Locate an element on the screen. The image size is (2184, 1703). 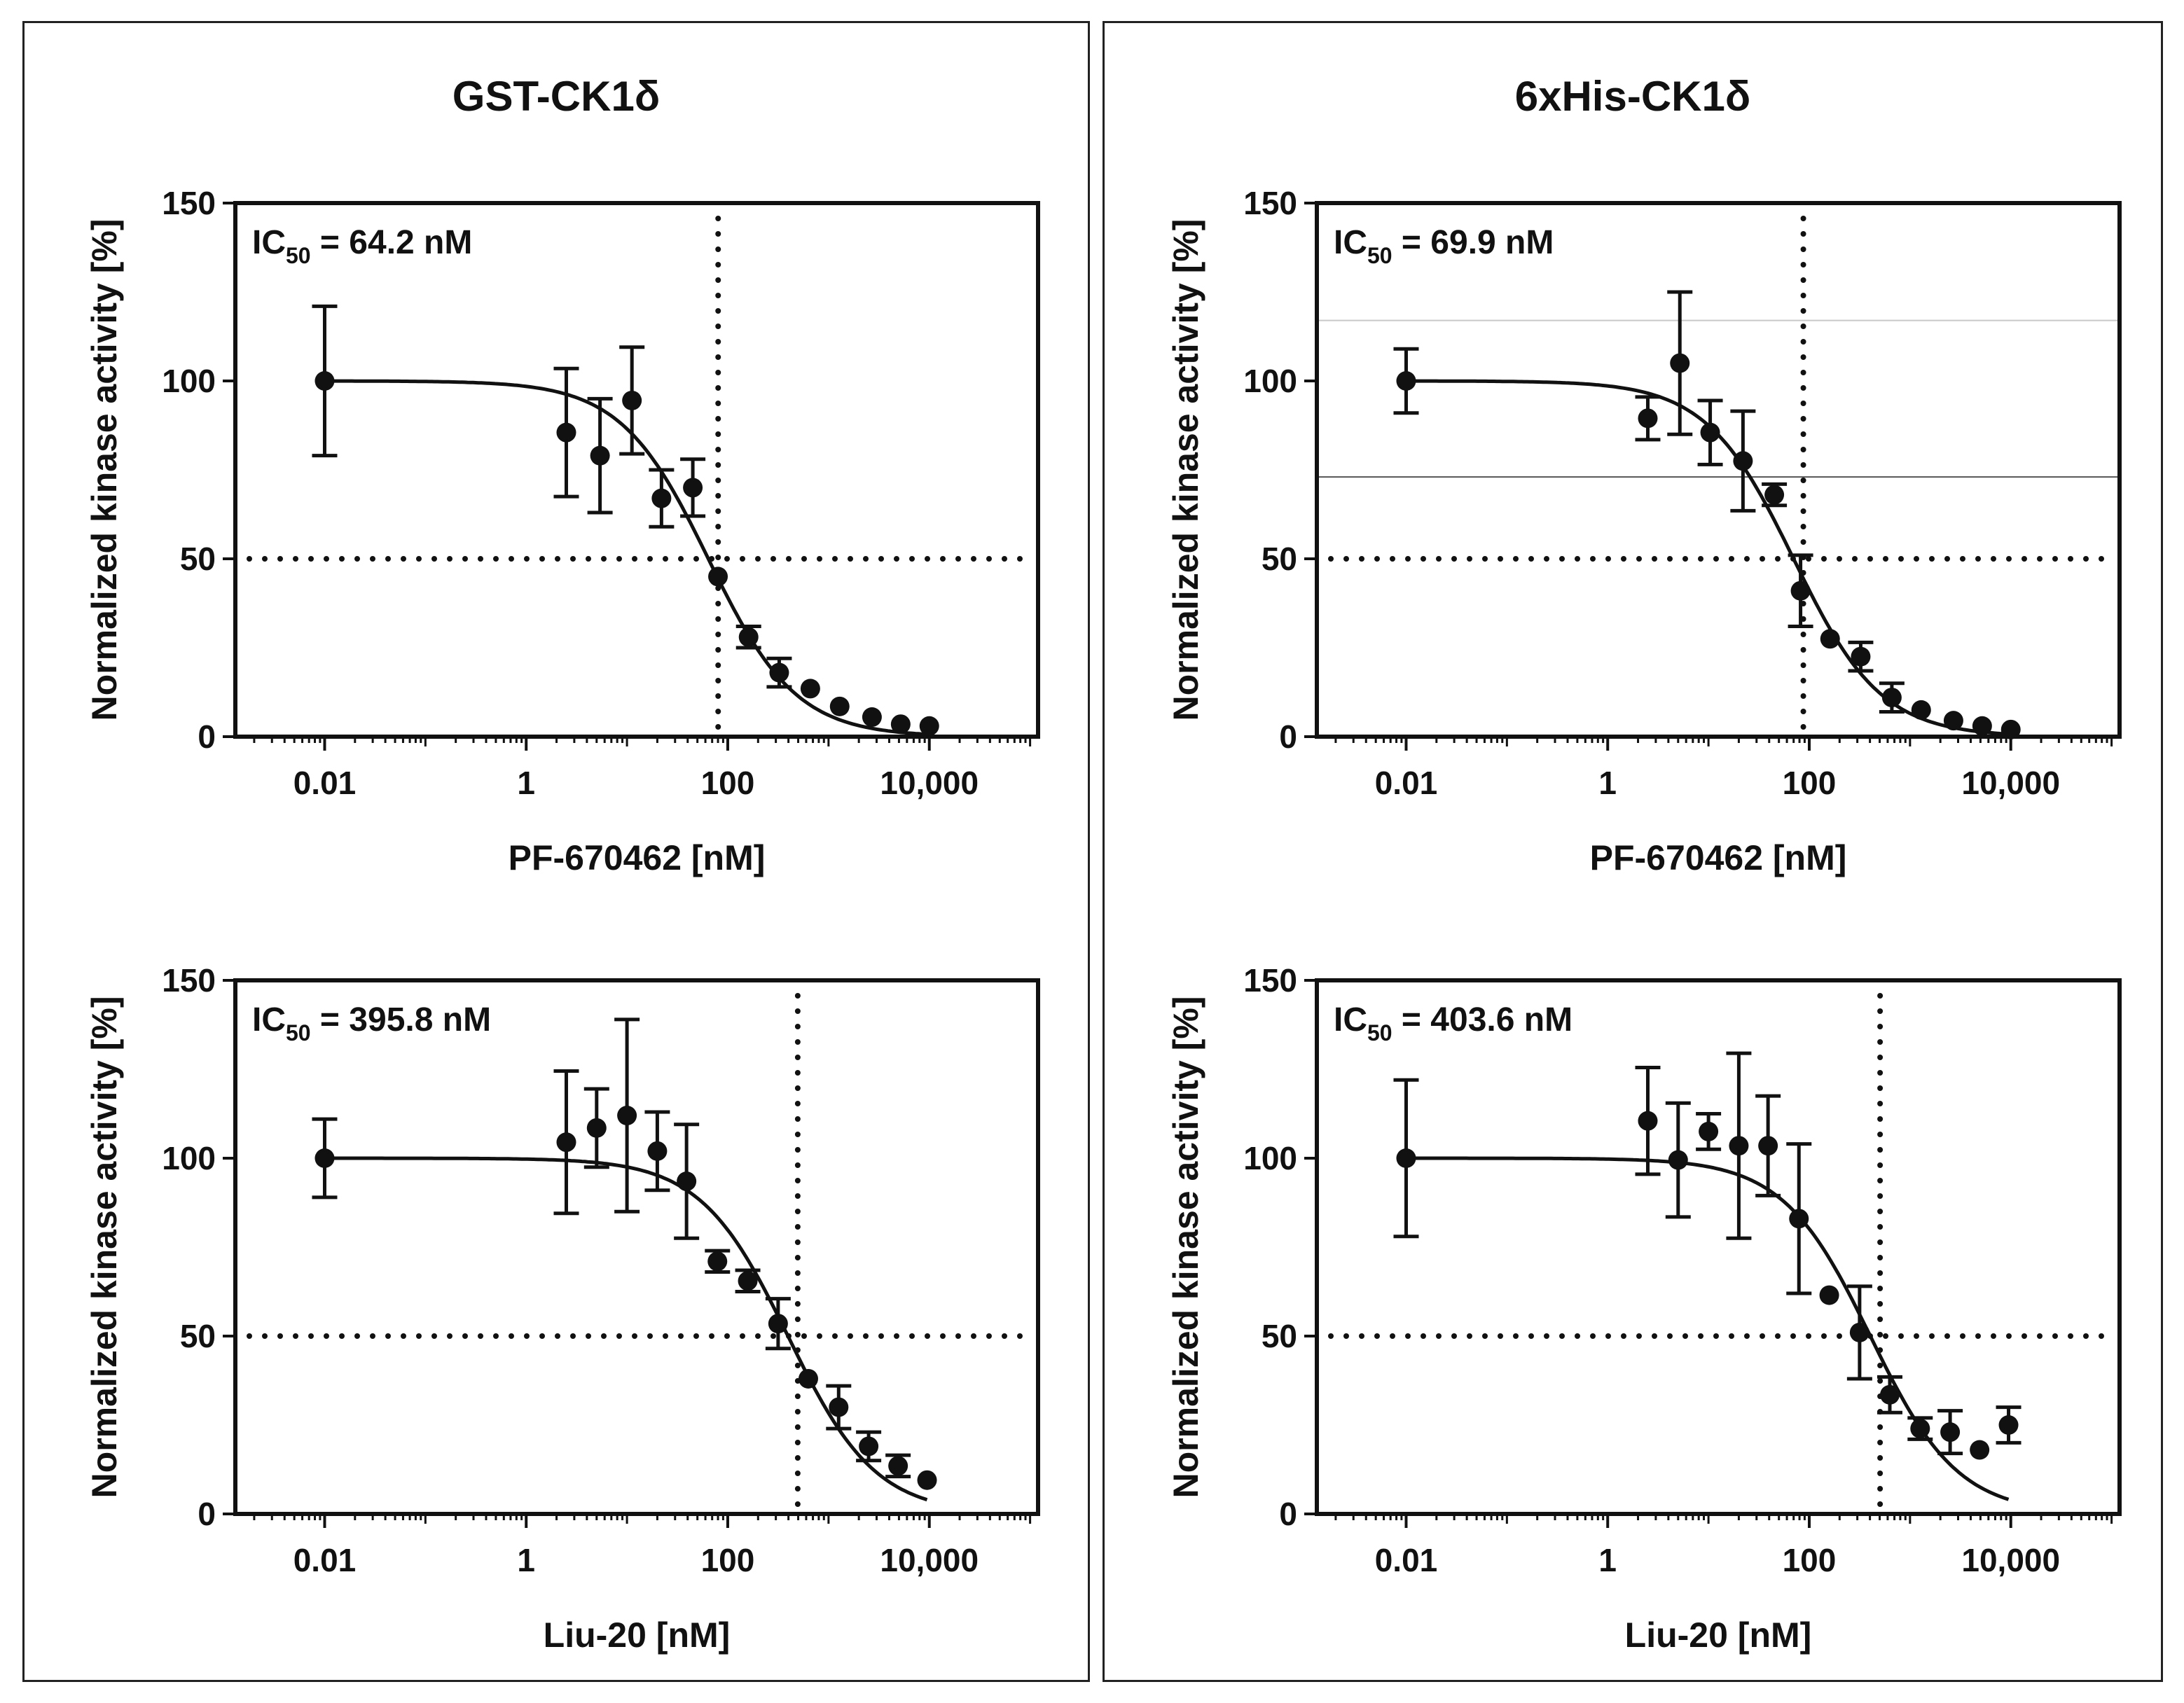
x-axis-label: Liu-20 [nM] is located at coordinates (637, 1635).